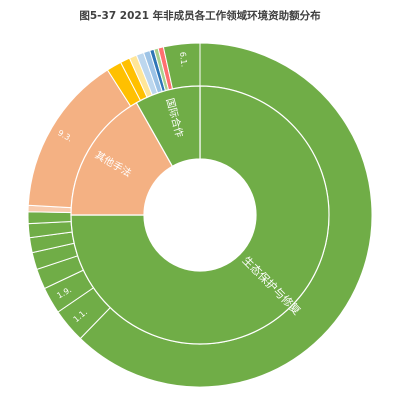 The width and height of the screenshot is (400, 407). Describe the element at coordinates (183, 59) in the screenshot. I see `outer-slice-label-18: 6.1.` at that location.